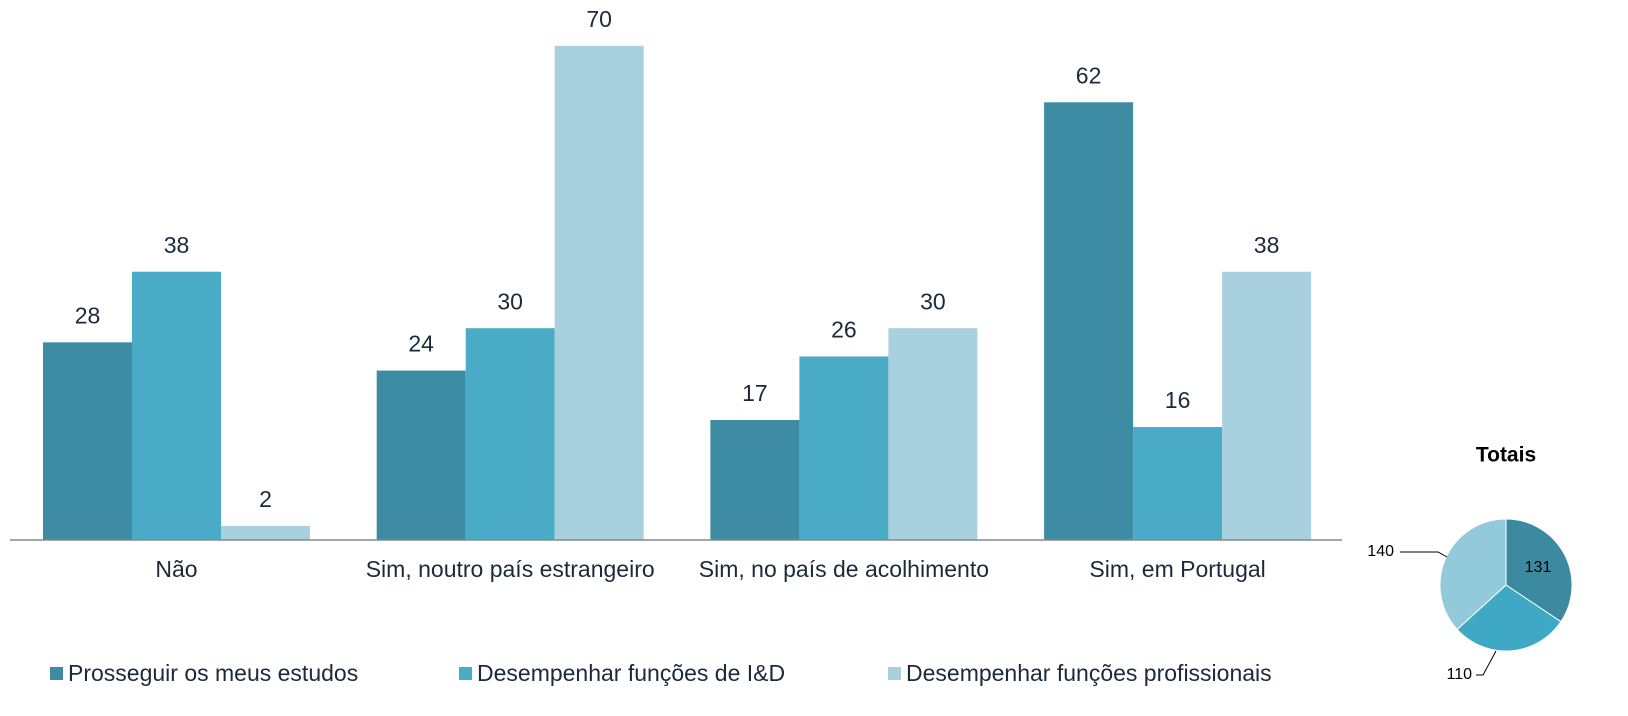 The height and width of the screenshot is (716, 1628). What do you see at coordinates (631, 673) in the screenshot?
I see `legend-label: Desempenhar funções de I&D` at bounding box center [631, 673].